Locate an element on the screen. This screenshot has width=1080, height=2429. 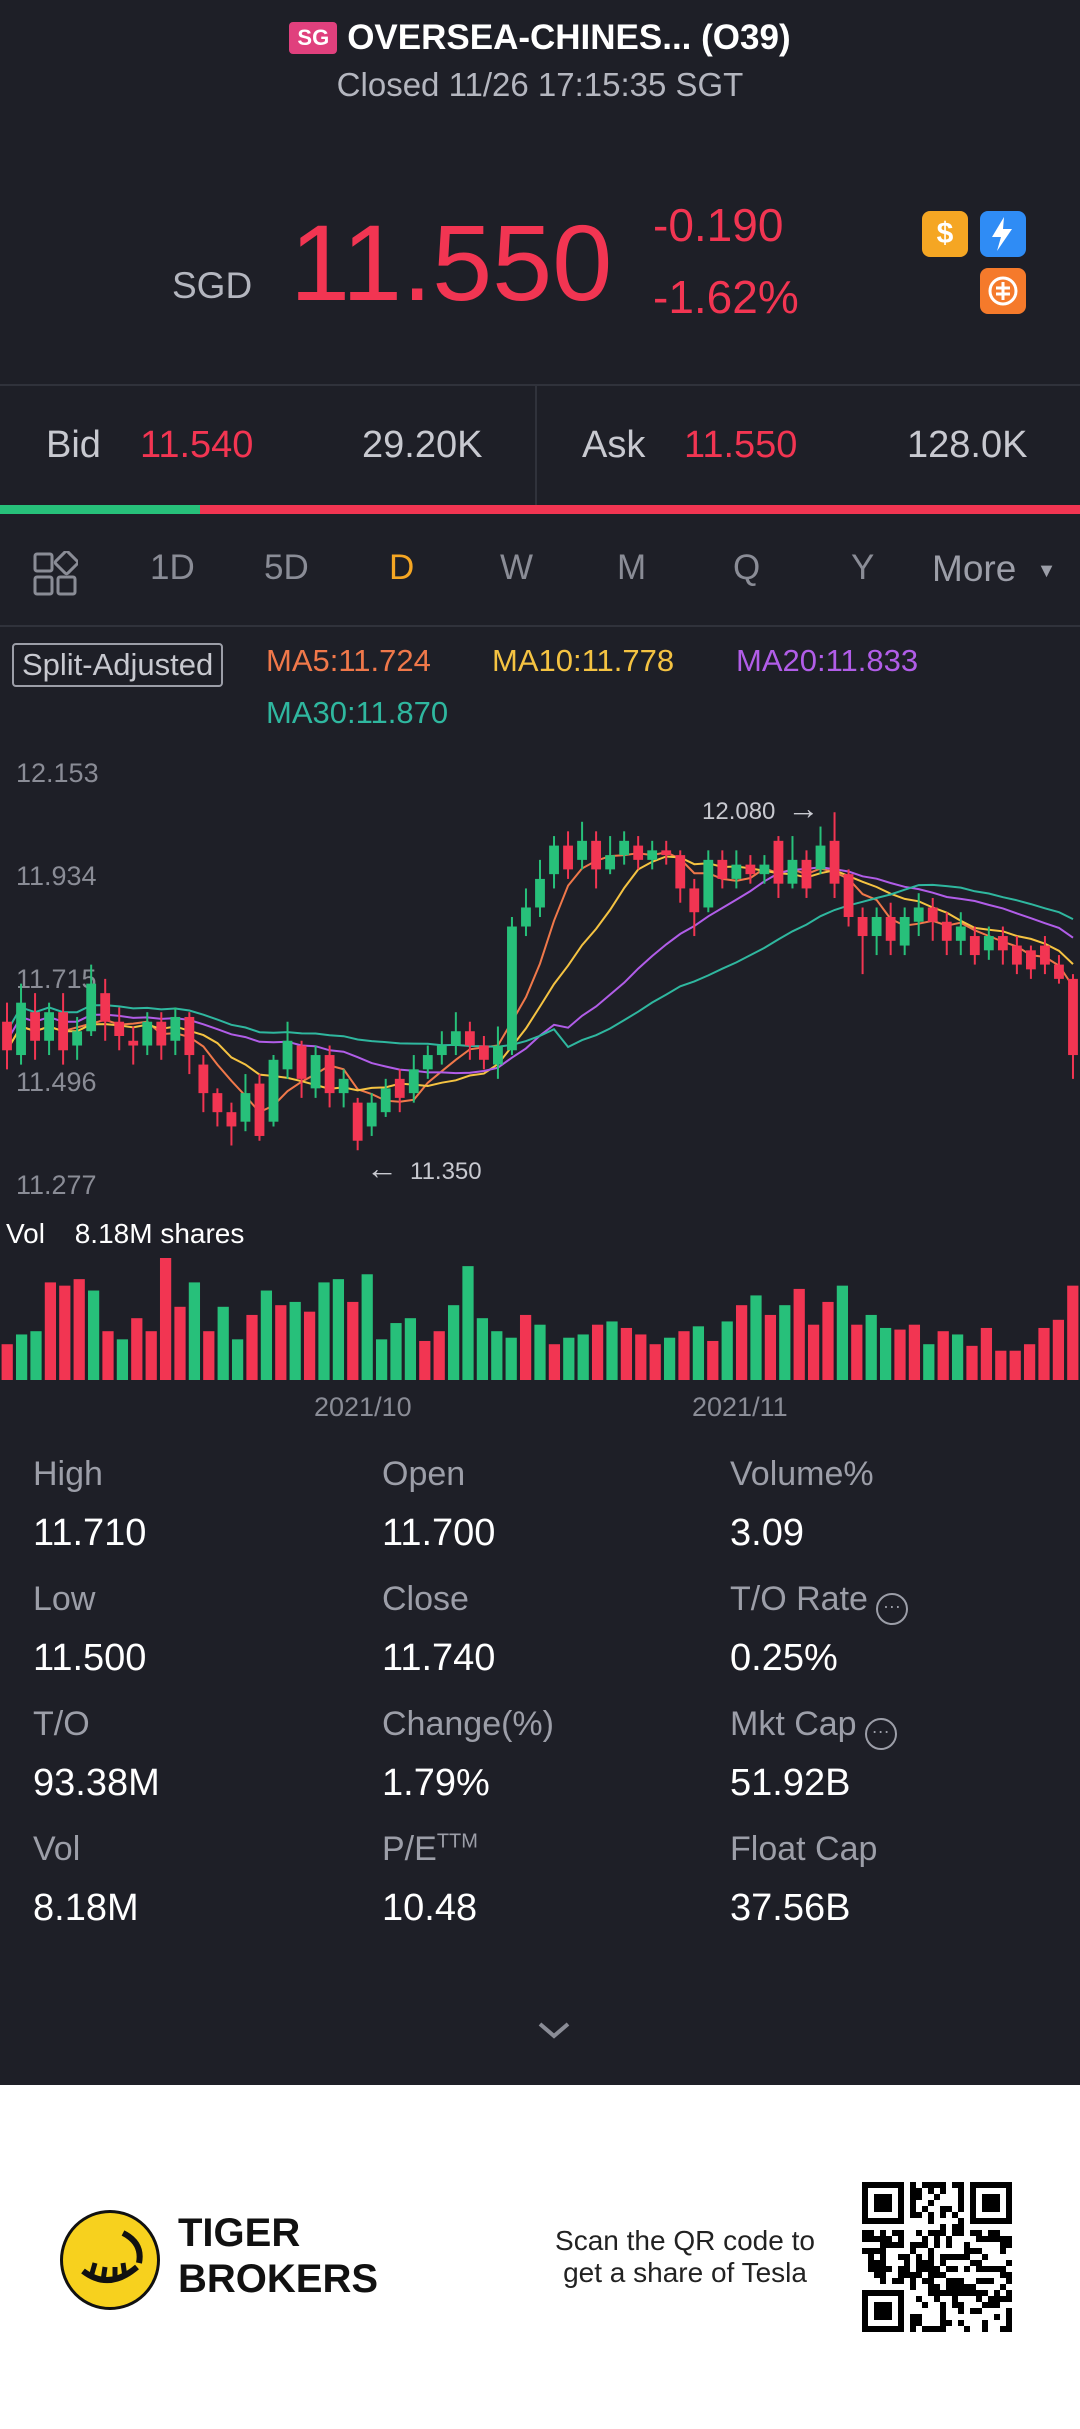
split-adjusted-toggle: Split-Adjusted is located at coordinates (118, 665).